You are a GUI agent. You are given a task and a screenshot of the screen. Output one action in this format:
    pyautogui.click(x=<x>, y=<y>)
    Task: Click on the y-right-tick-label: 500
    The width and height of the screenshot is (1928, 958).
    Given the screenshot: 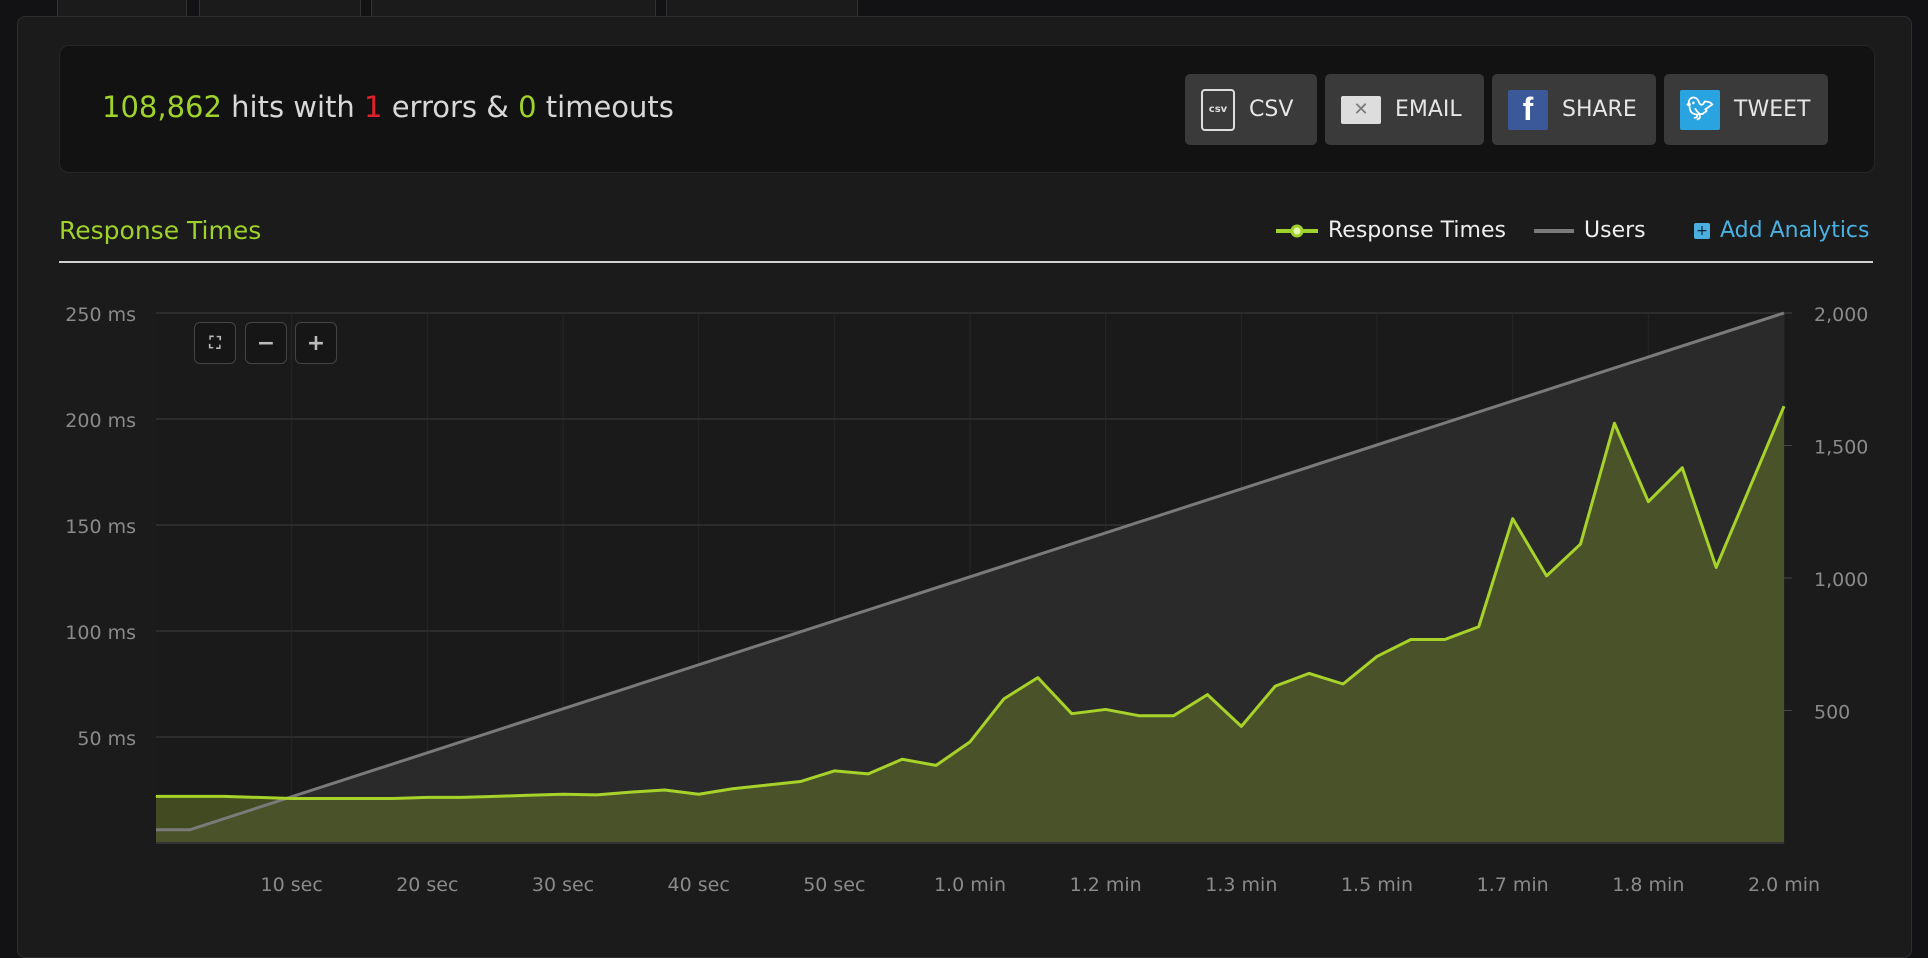 What is the action you would take?
    pyautogui.click(x=1832, y=713)
    